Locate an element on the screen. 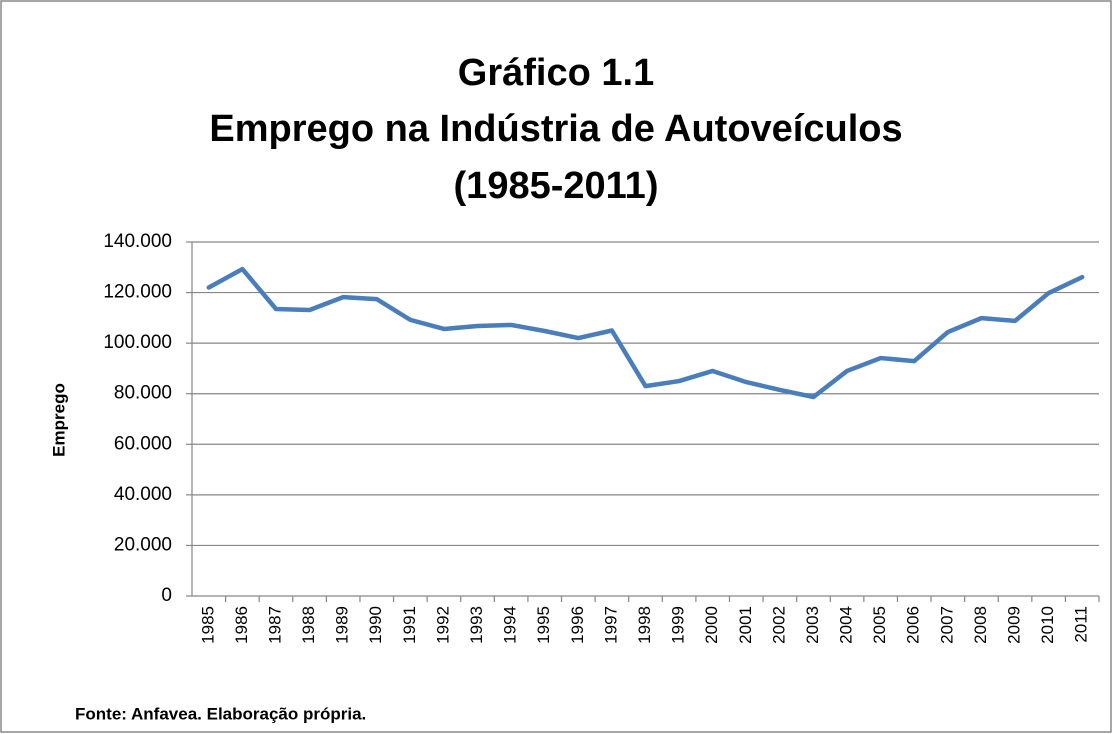 The width and height of the screenshot is (1113, 734). x-tick-label: 2008 is located at coordinates (980, 625).